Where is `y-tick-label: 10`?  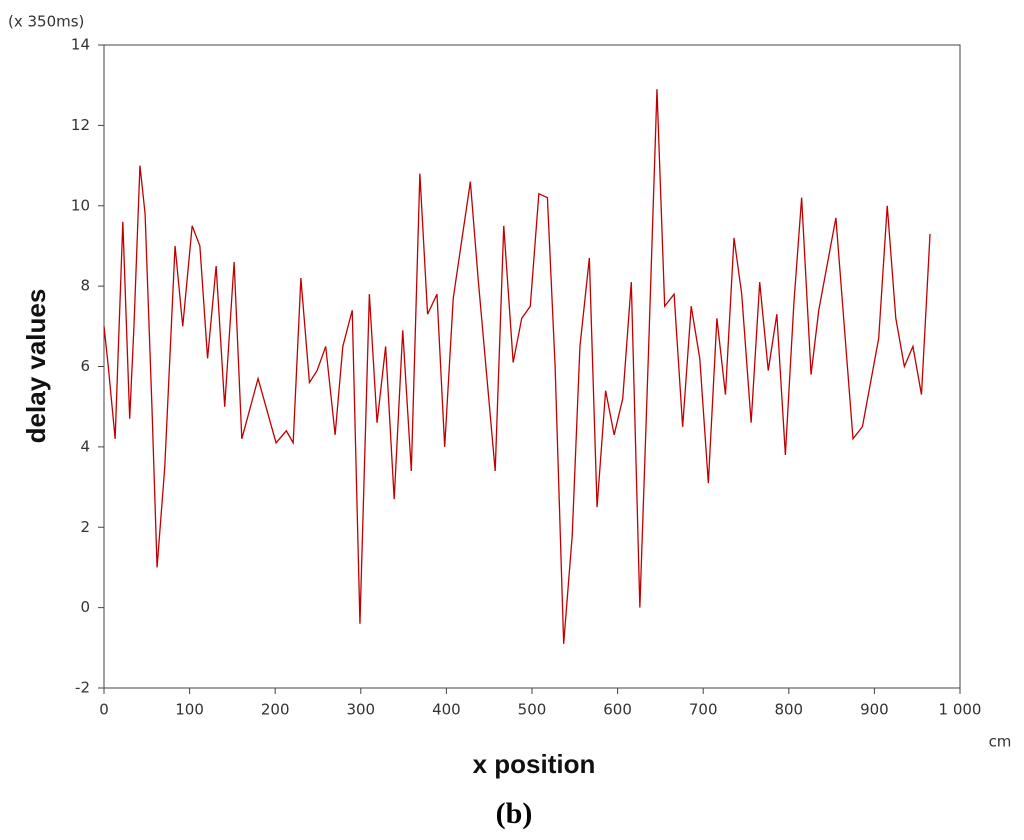 y-tick-label: 10 is located at coordinates (80, 205).